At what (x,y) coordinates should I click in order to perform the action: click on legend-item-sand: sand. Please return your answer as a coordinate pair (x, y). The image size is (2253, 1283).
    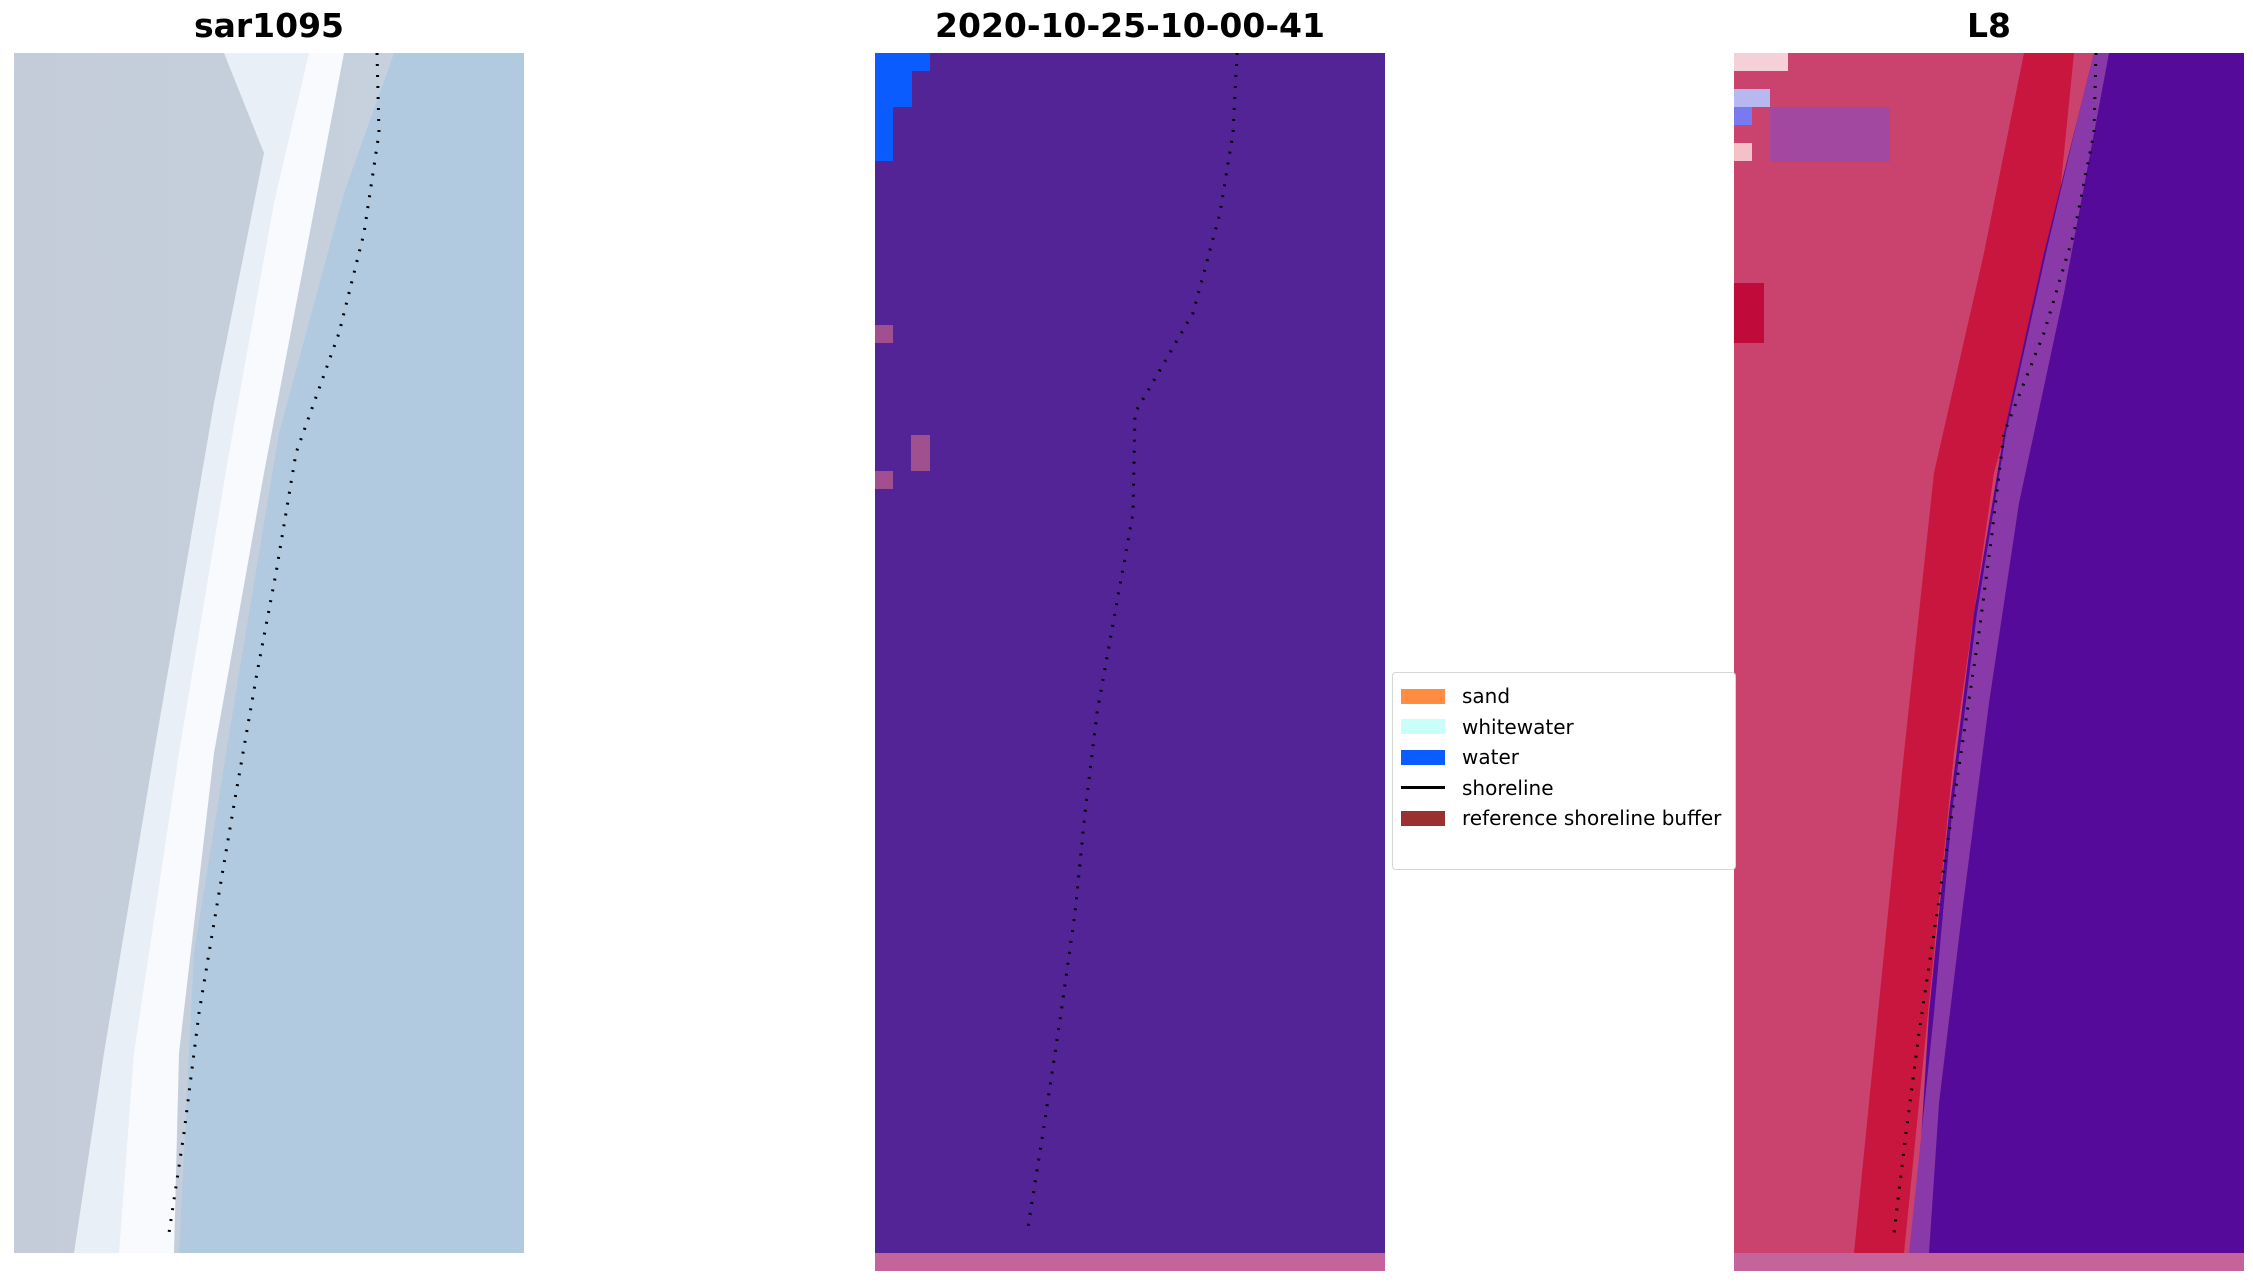
    Looking at the image, I should click on (1568, 696).